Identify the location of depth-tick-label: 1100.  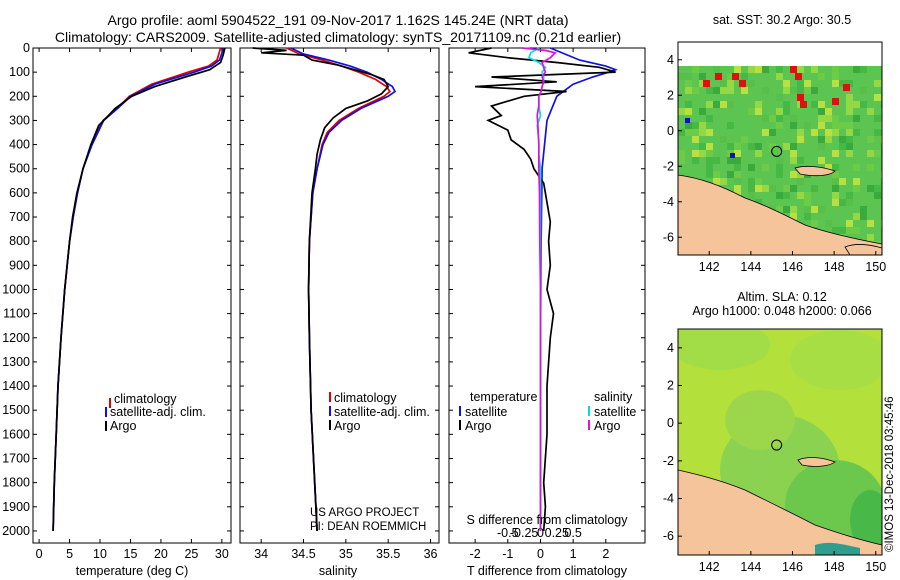
(16, 314).